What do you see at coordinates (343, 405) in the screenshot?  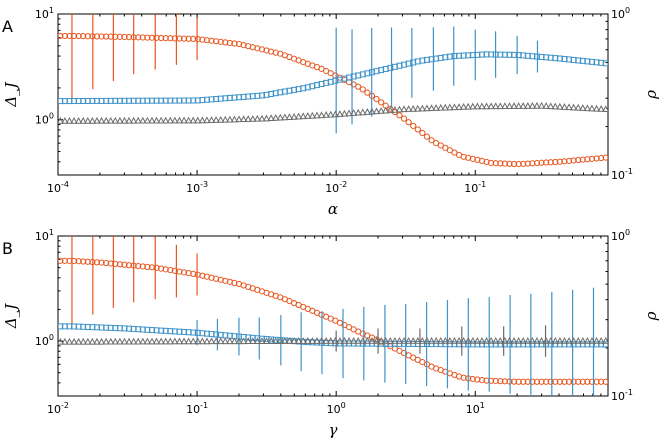 I see `x-tick-exponent: 0` at bounding box center [343, 405].